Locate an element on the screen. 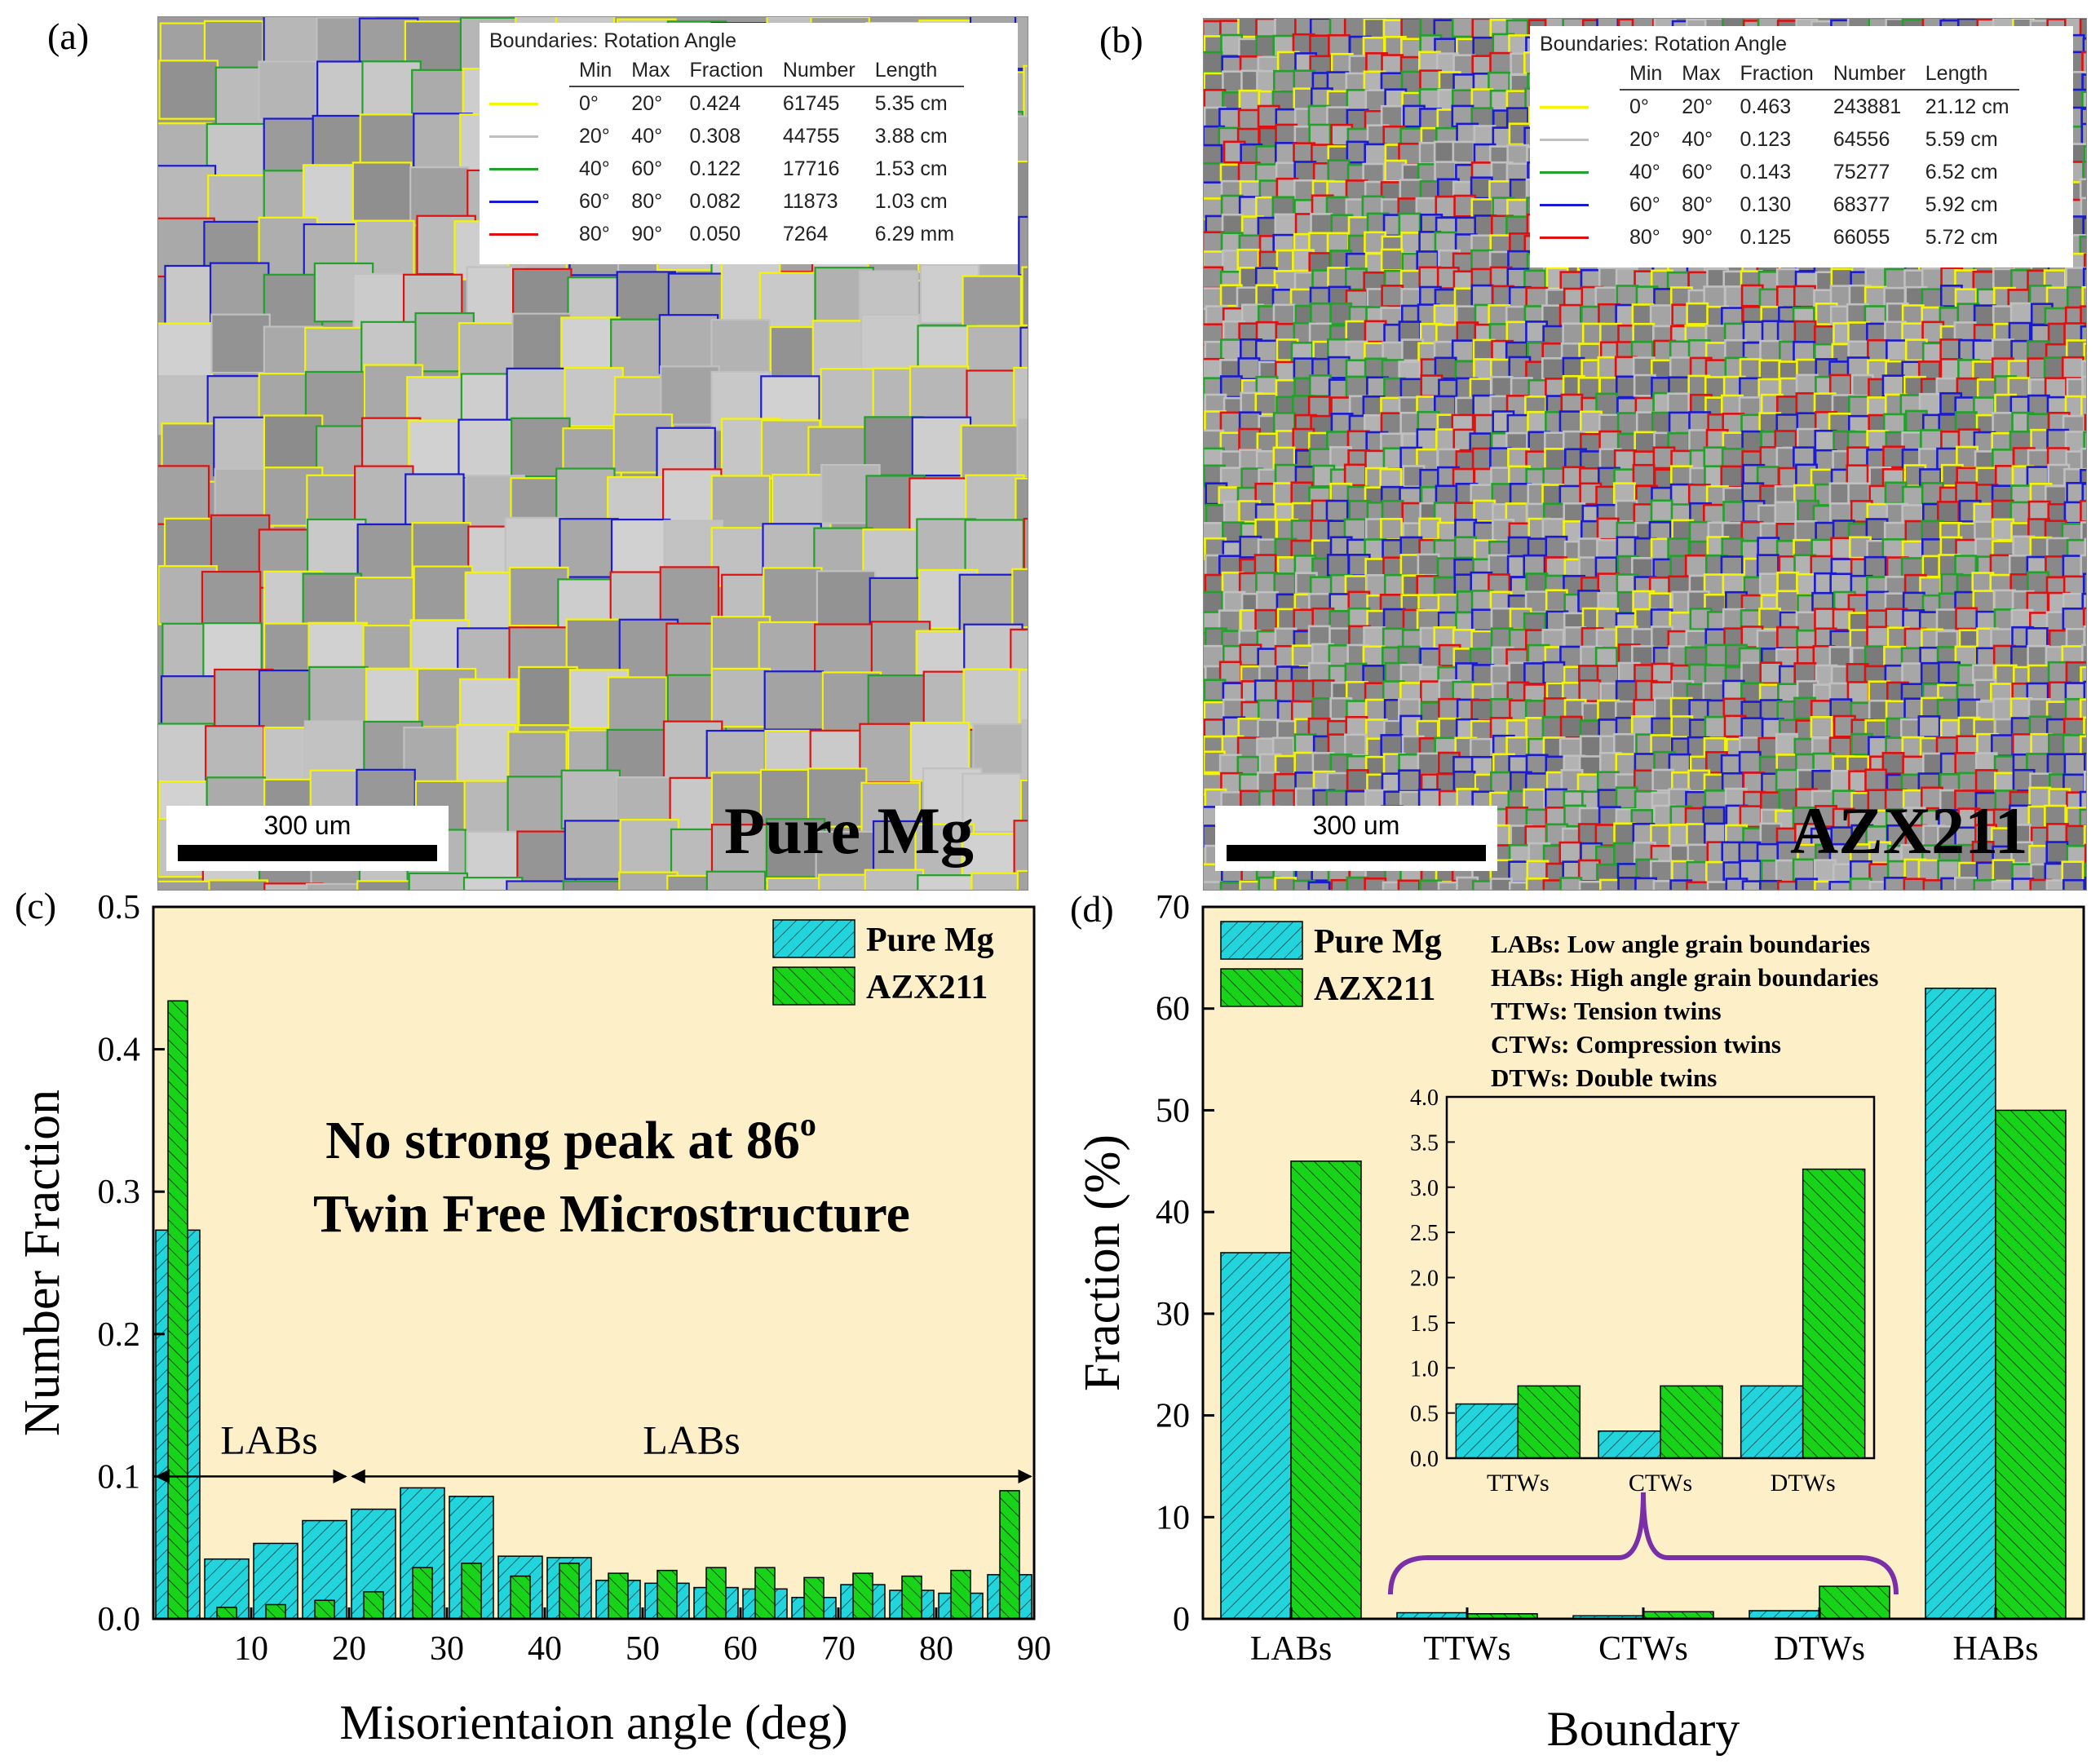 Image resolution: width=2100 pixels, height=1764 pixels. y-tick-label: 70 is located at coordinates (1173, 907).